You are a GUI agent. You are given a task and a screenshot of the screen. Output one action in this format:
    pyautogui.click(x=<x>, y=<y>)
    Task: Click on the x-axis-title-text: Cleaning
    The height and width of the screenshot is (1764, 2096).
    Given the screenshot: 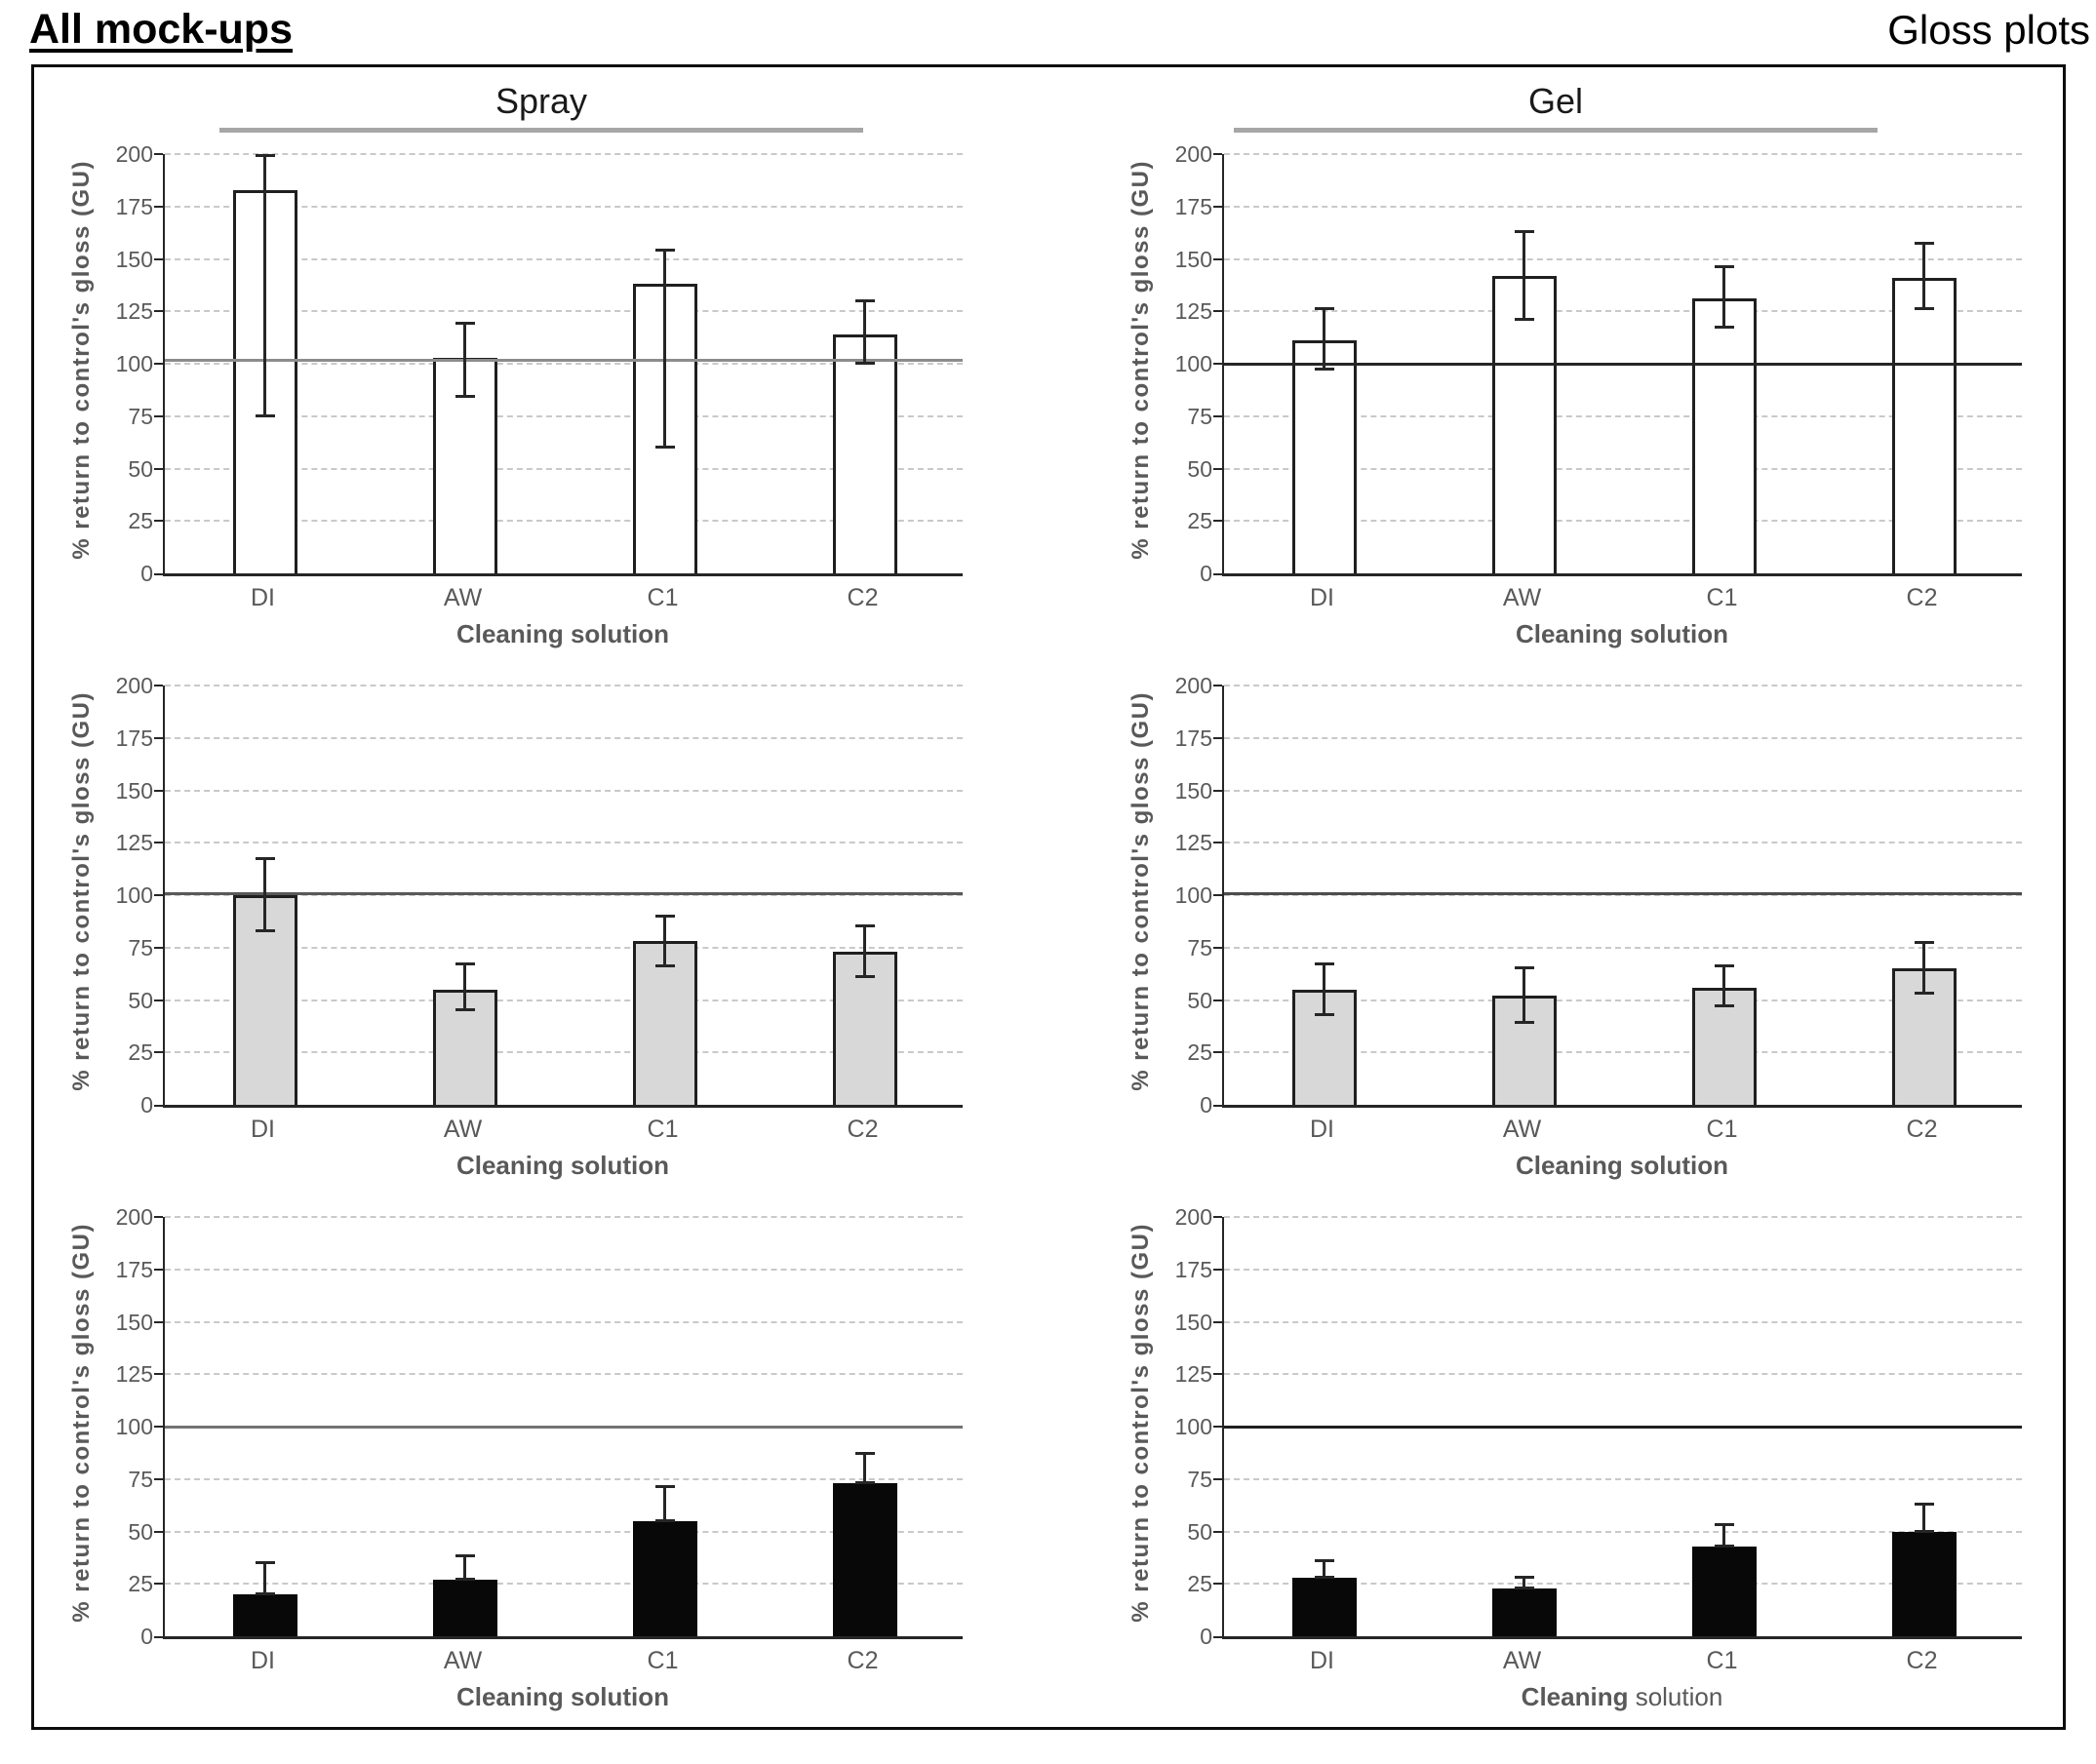 What is the action you would take?
    pyautogui.click(x=1575, y=1696)
    